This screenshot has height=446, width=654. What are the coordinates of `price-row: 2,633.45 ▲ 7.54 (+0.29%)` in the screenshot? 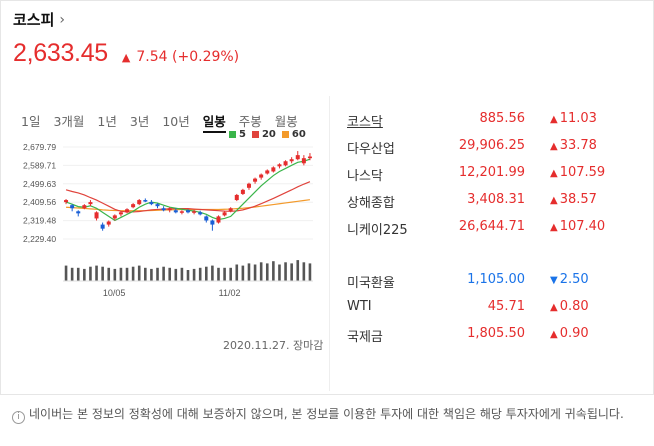 It's located at (126, 53).